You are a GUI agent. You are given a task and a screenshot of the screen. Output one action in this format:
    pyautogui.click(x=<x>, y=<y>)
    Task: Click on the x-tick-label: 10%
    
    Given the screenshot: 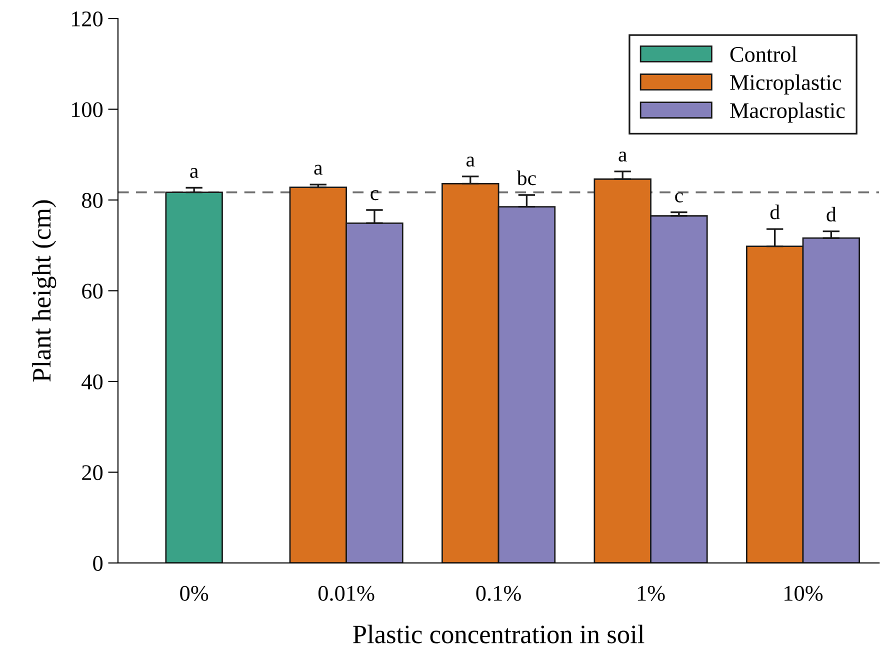 What is the action you would take?
    pyautogui.click(x=803, y=593)
    